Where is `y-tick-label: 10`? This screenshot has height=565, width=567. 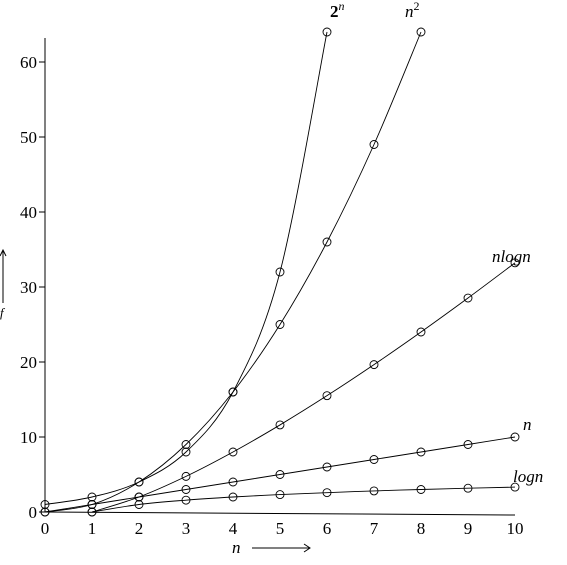 y-tick-label: 10 is located at coordinates (28, 437).